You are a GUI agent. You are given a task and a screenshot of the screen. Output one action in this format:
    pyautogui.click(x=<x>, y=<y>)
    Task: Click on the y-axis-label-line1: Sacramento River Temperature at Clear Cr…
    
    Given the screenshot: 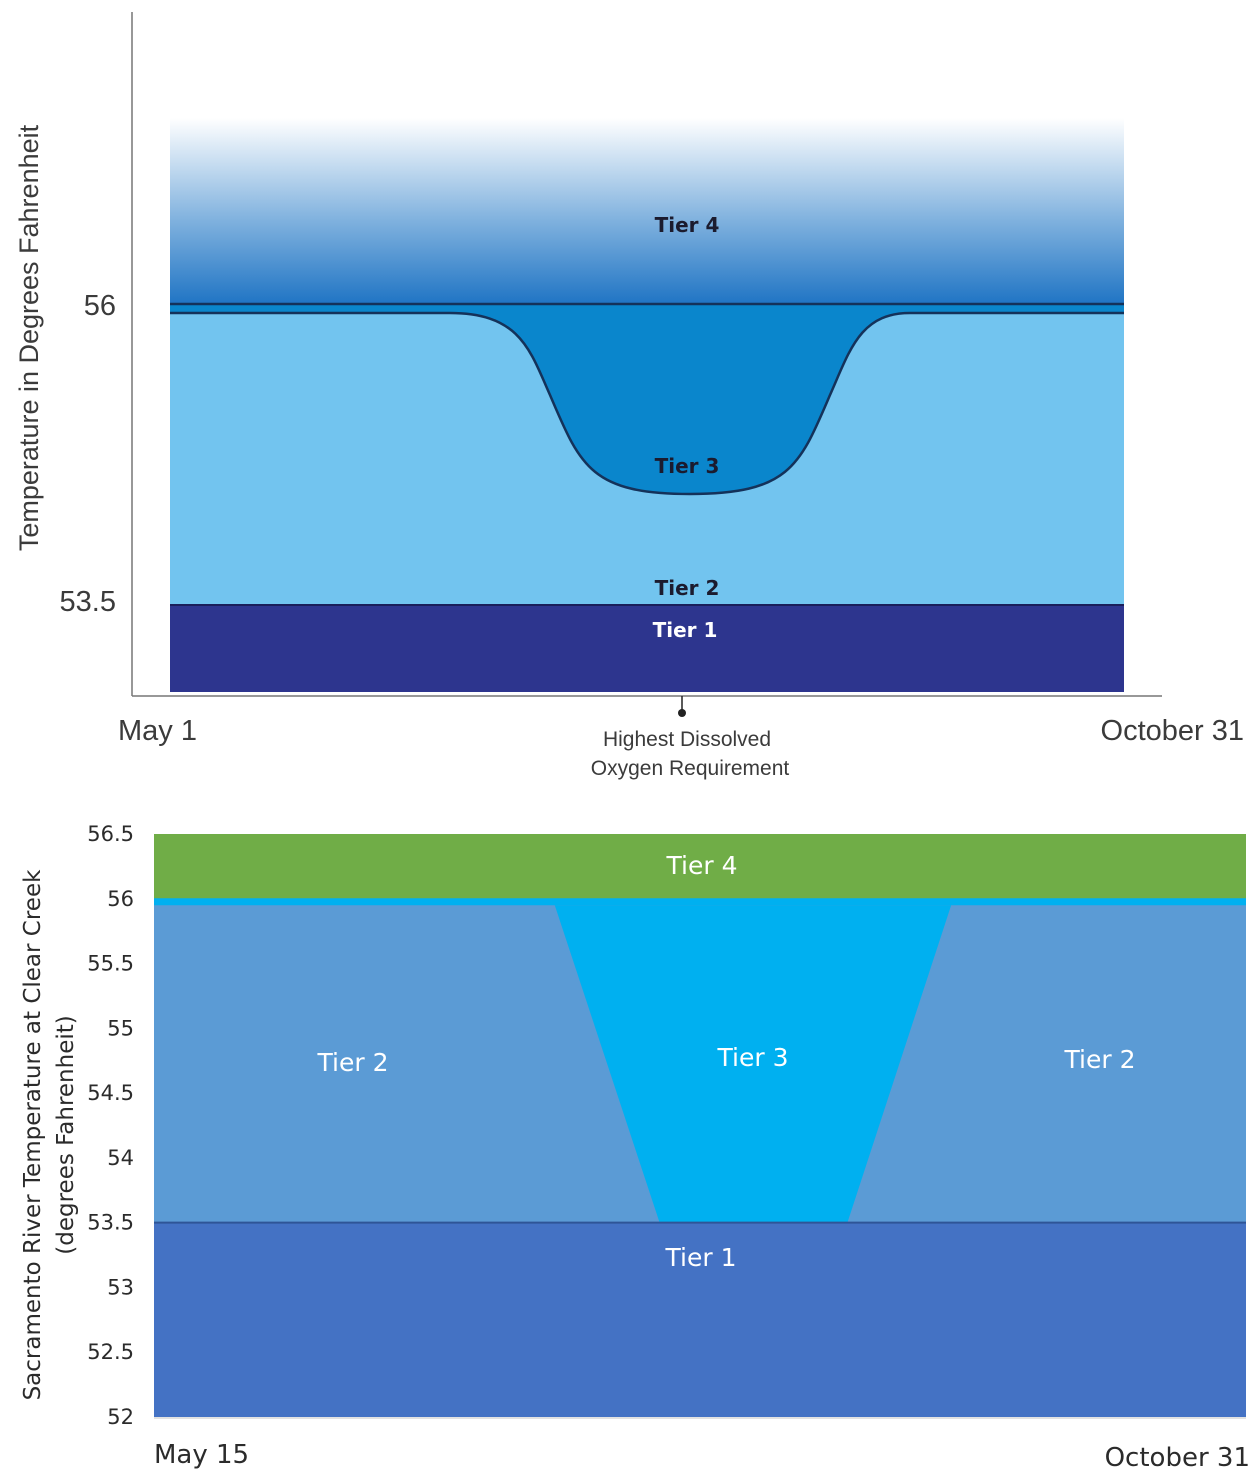 What is the action you would take?
    pyautogui.click(x=33, y=1135)
    